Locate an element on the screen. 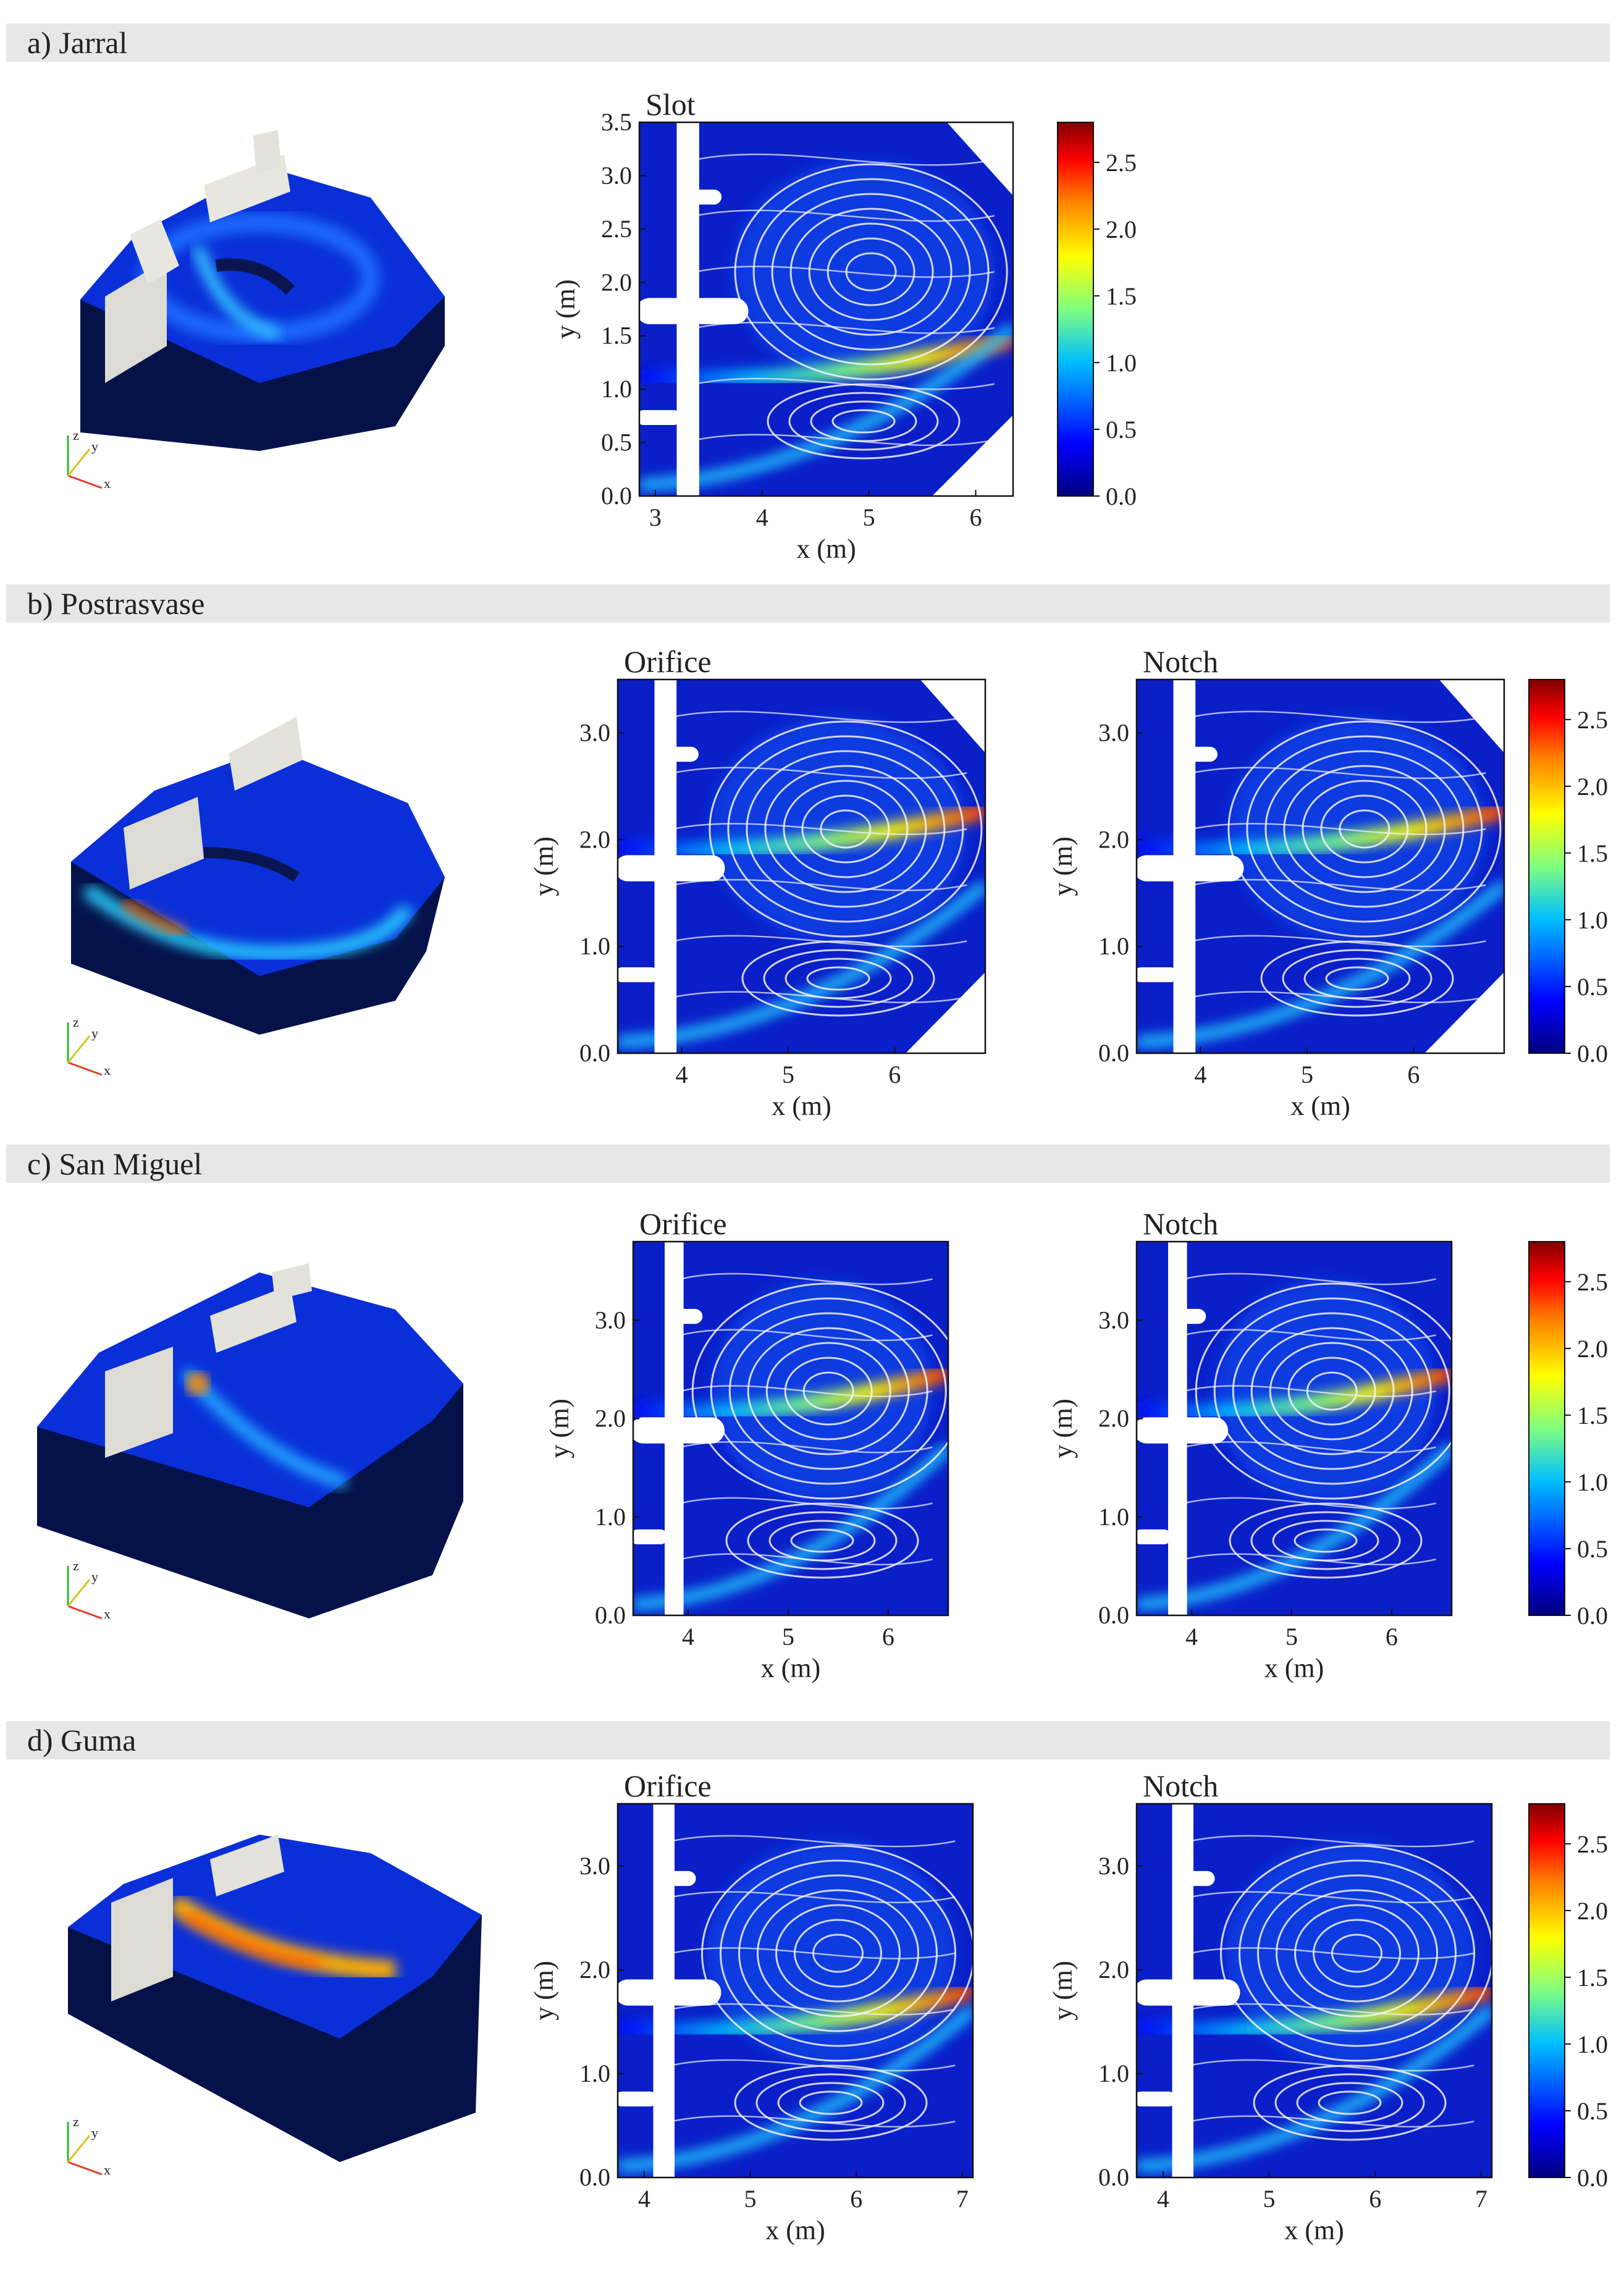  y-tick-label: 3.5 is located at coordinates (616, 122).